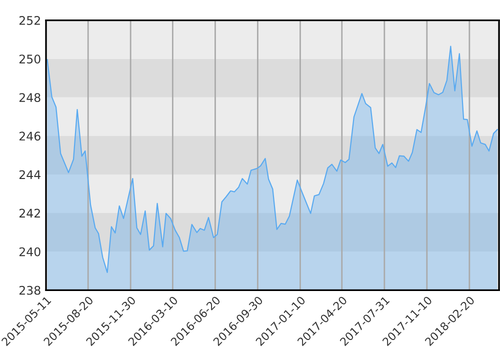 This screenshot has width=500, height=350. Describe the element at coordinates (29, 174) in the screenshot. I see `y-tick-label: 244` at that location.